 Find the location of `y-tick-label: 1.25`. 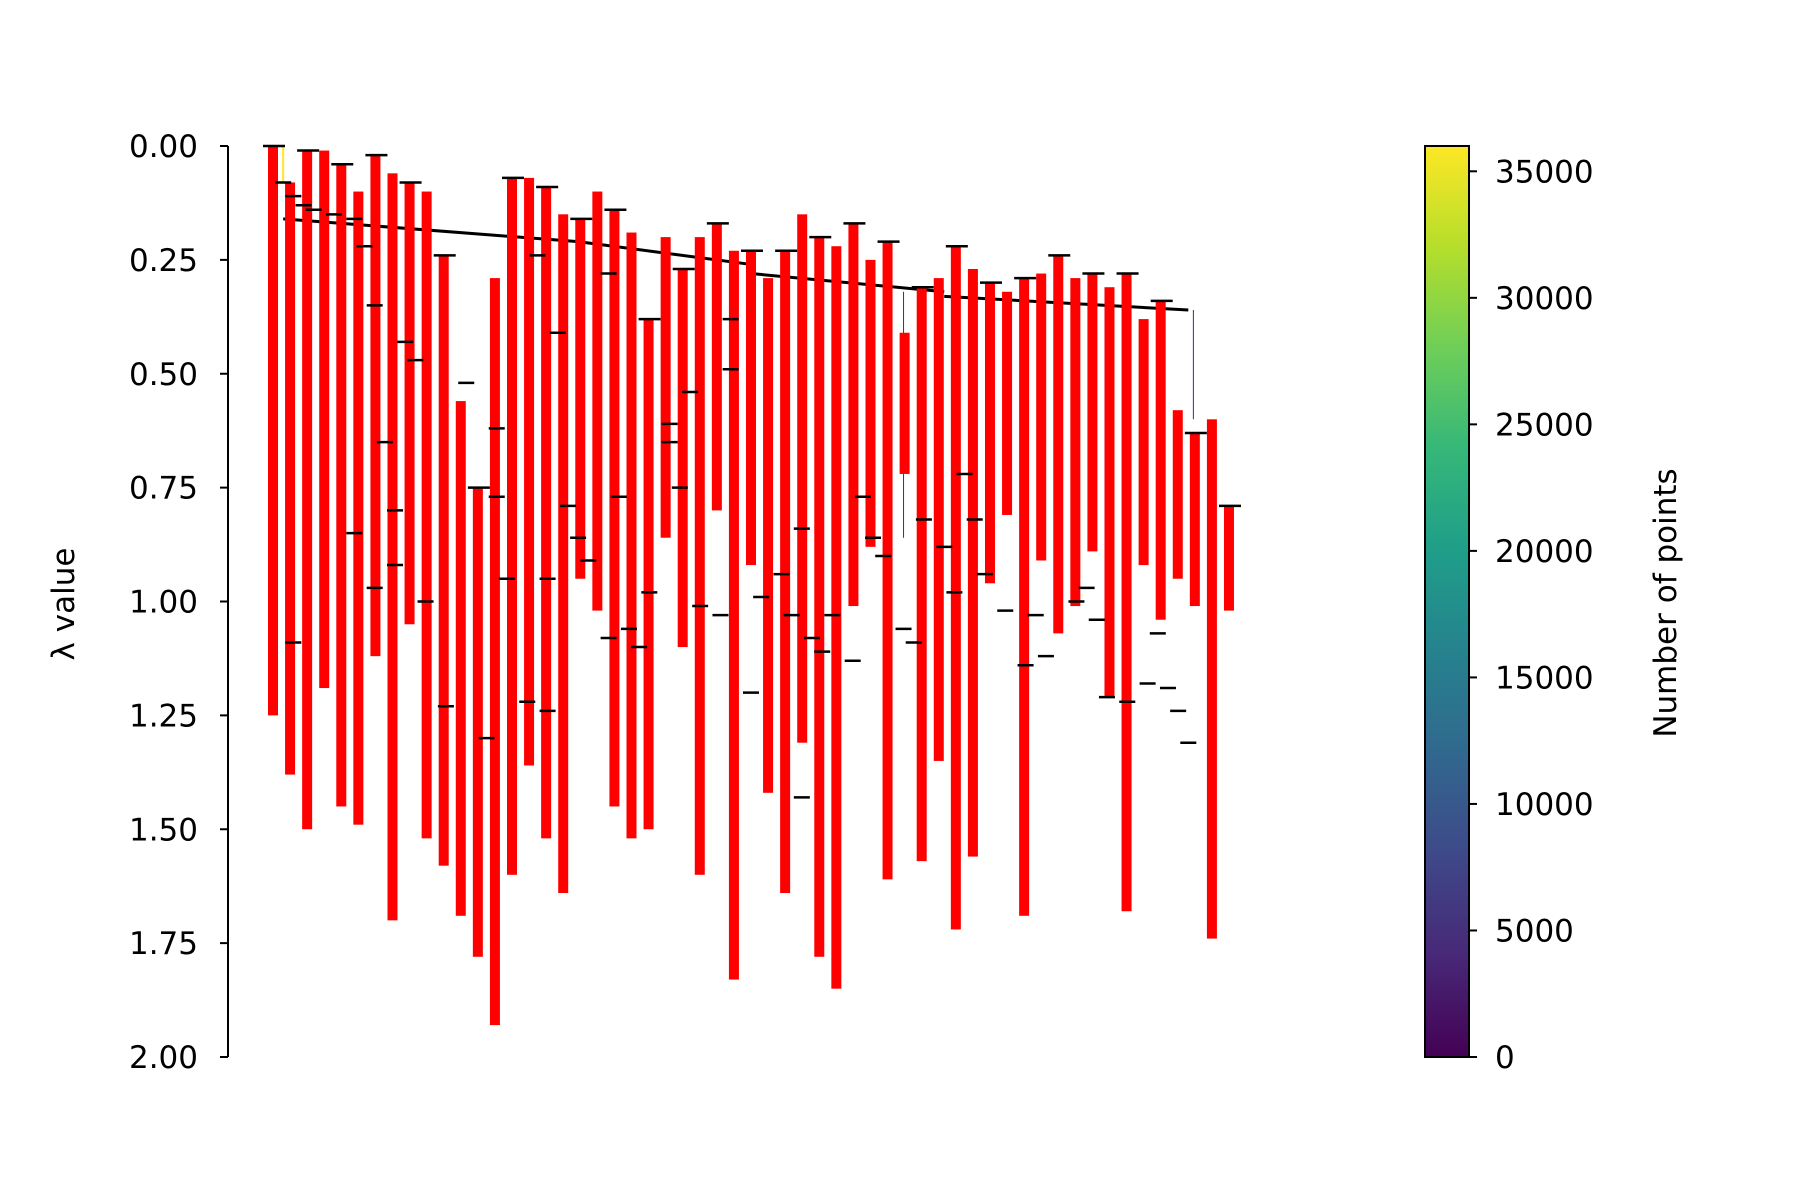

y-tick-label: 1.25 is located at coordinates (163, 716).